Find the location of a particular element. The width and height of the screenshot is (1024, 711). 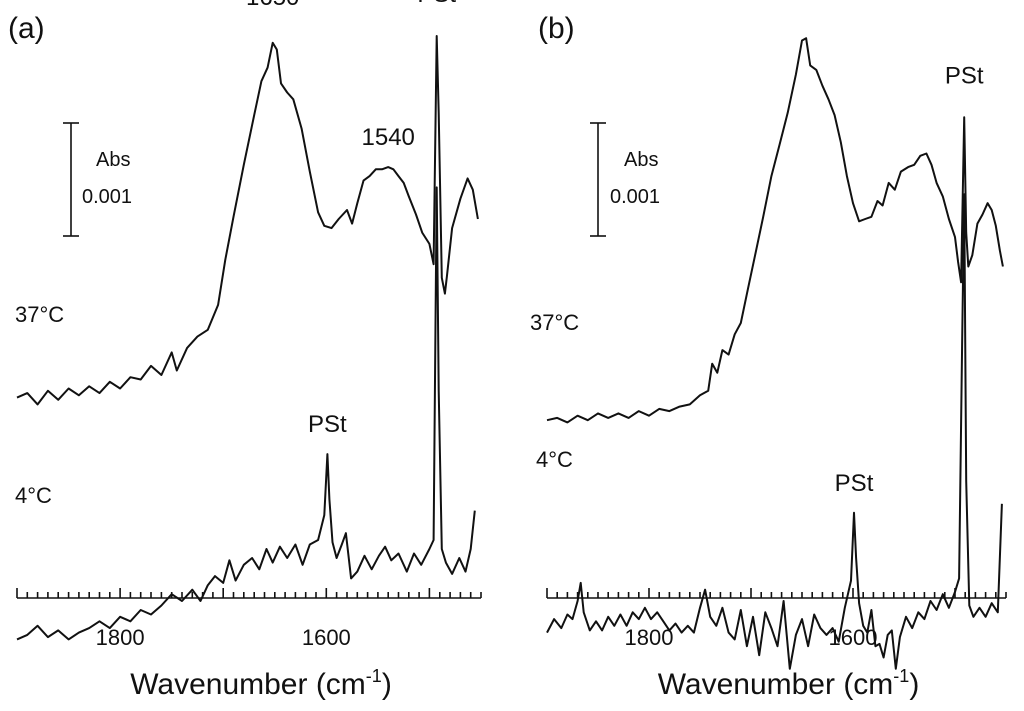

panel-label: (b) is located at coordinates (556, 28).